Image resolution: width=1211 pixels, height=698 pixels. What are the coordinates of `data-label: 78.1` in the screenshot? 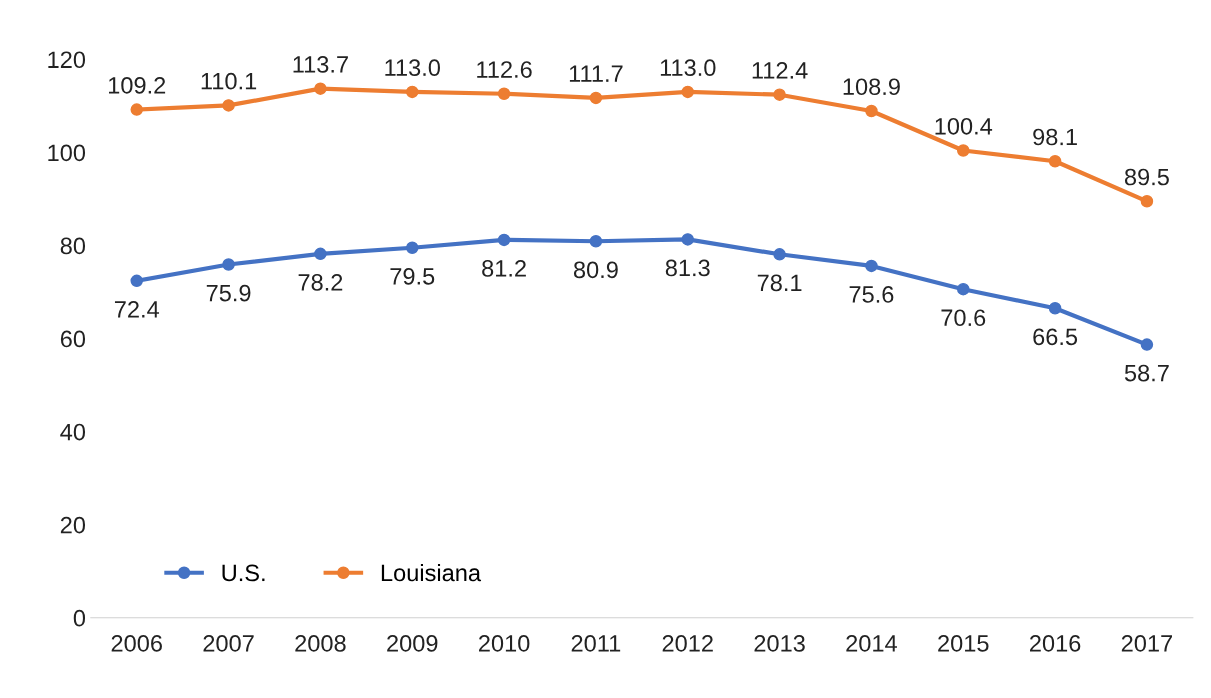 It's located at (779, 283).